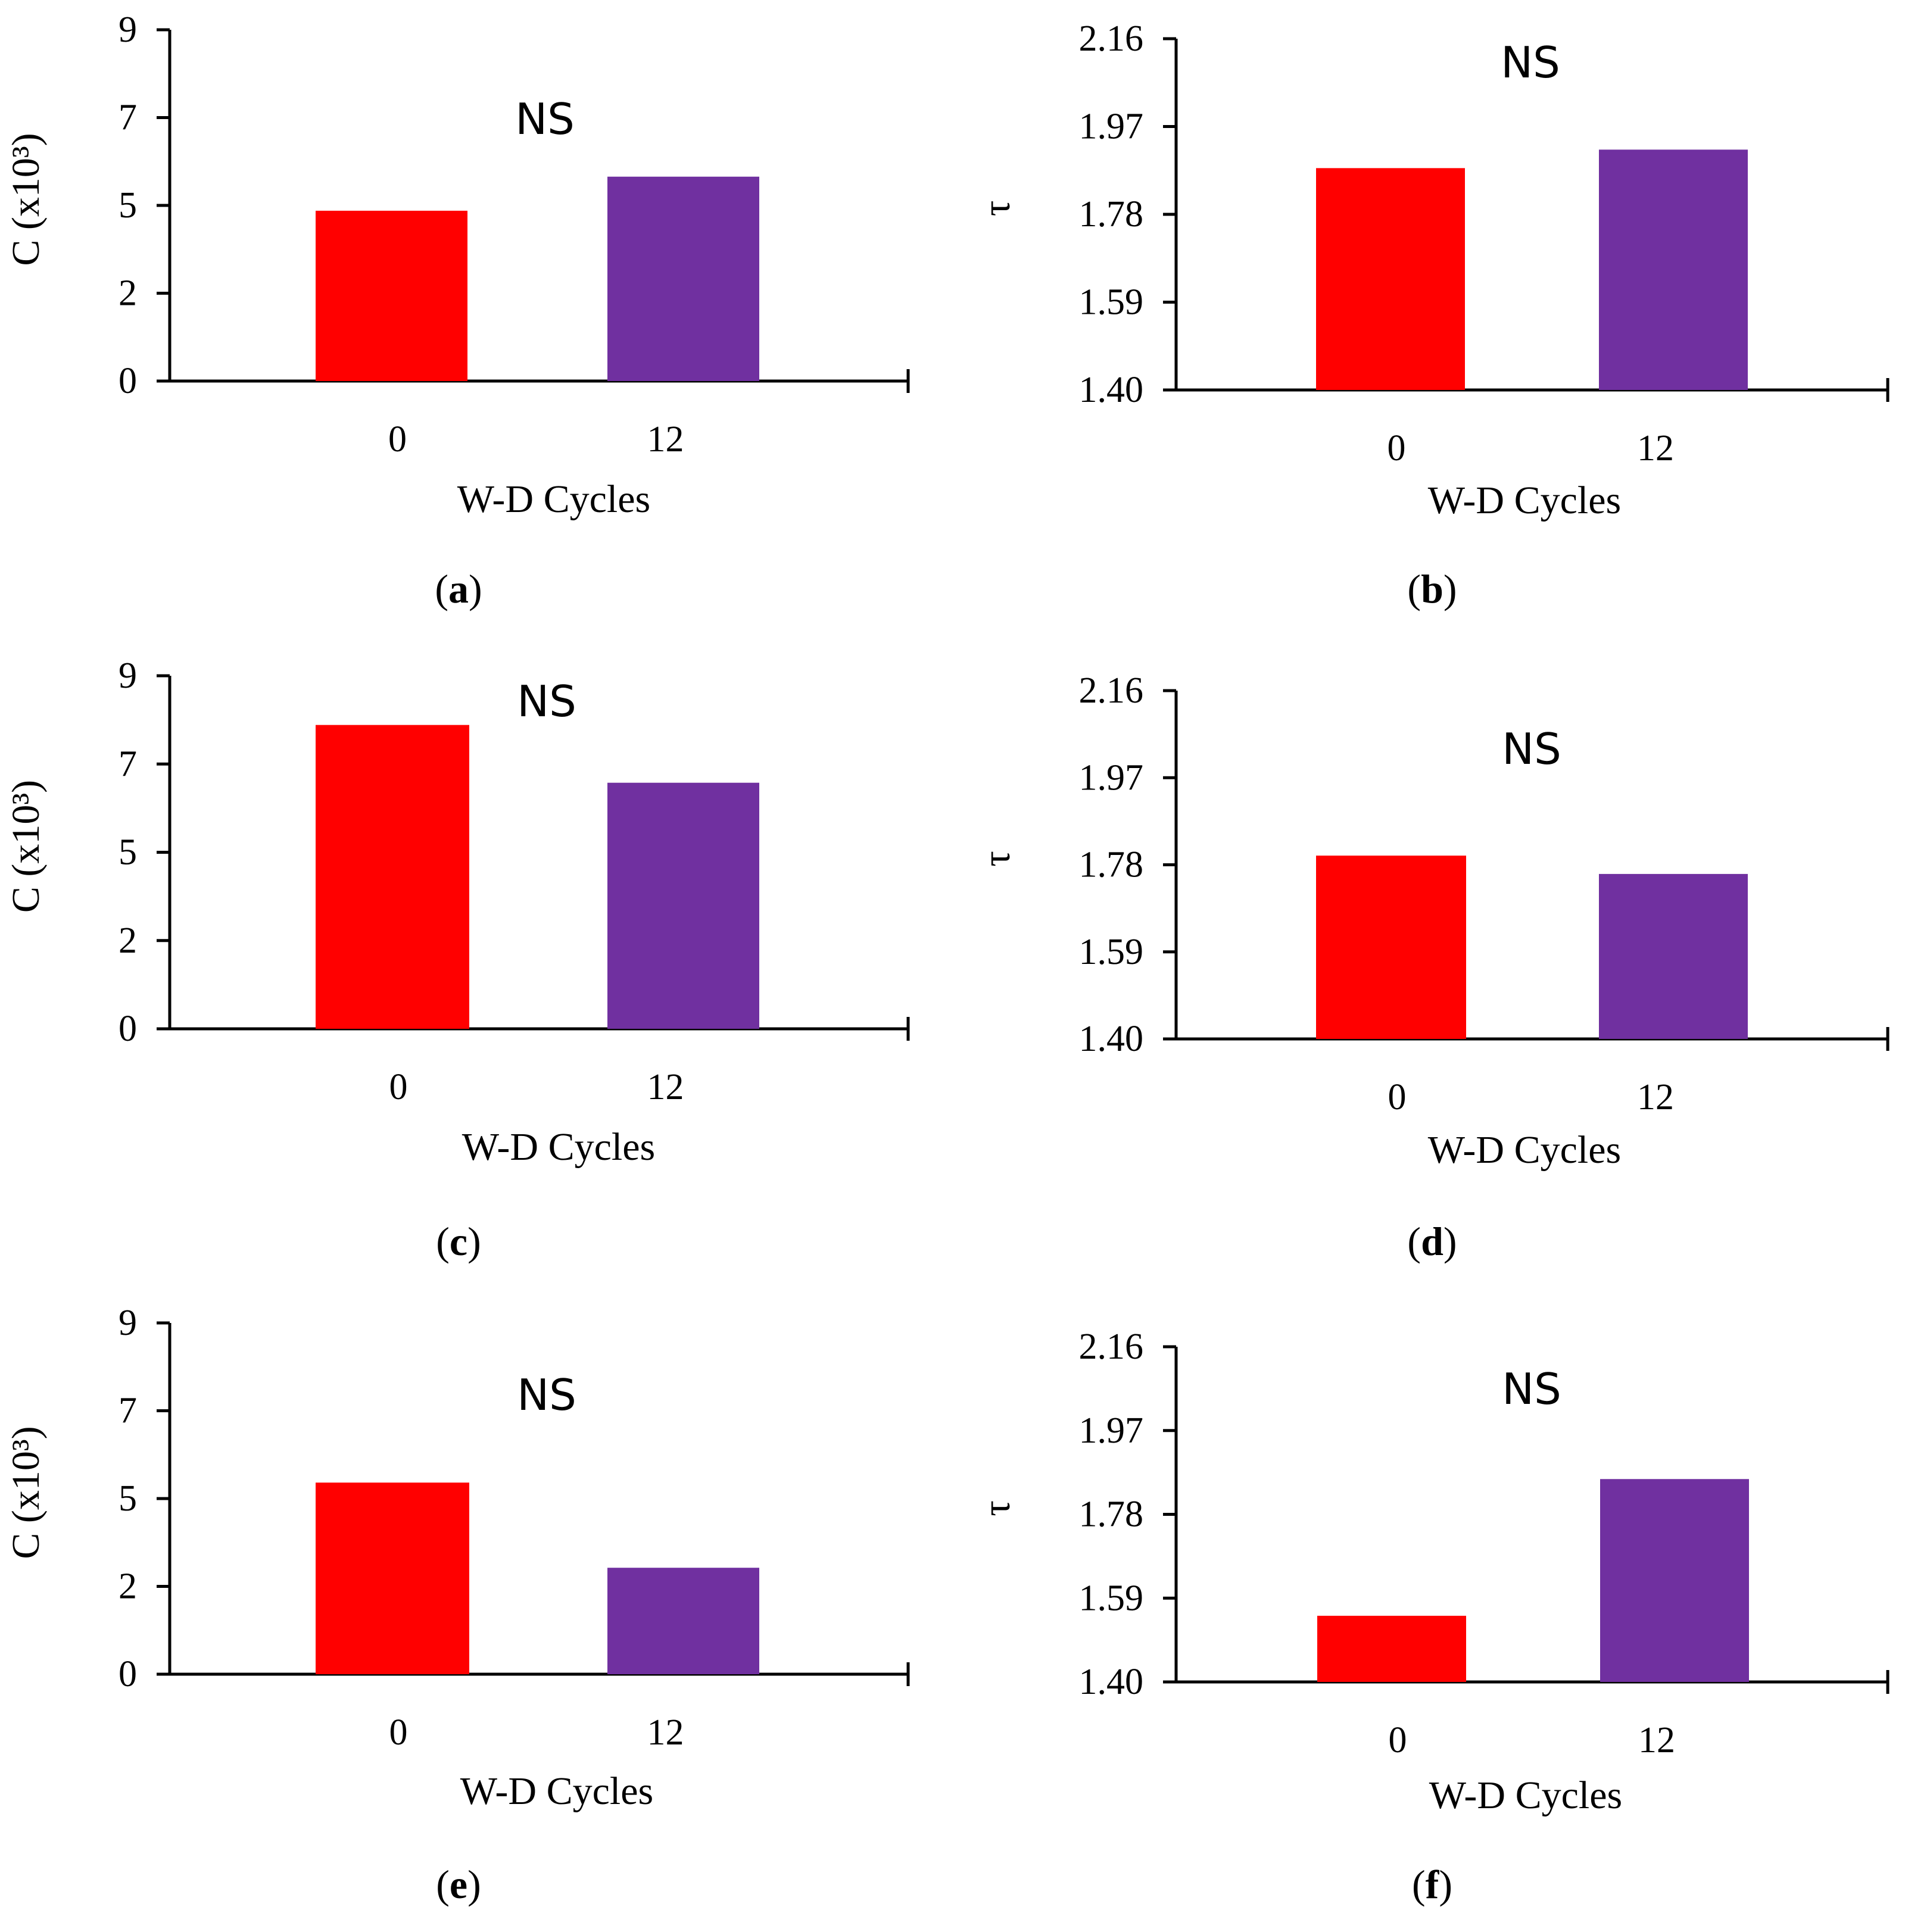  I want to click on panel-label: (f), so click(1432, 1884).